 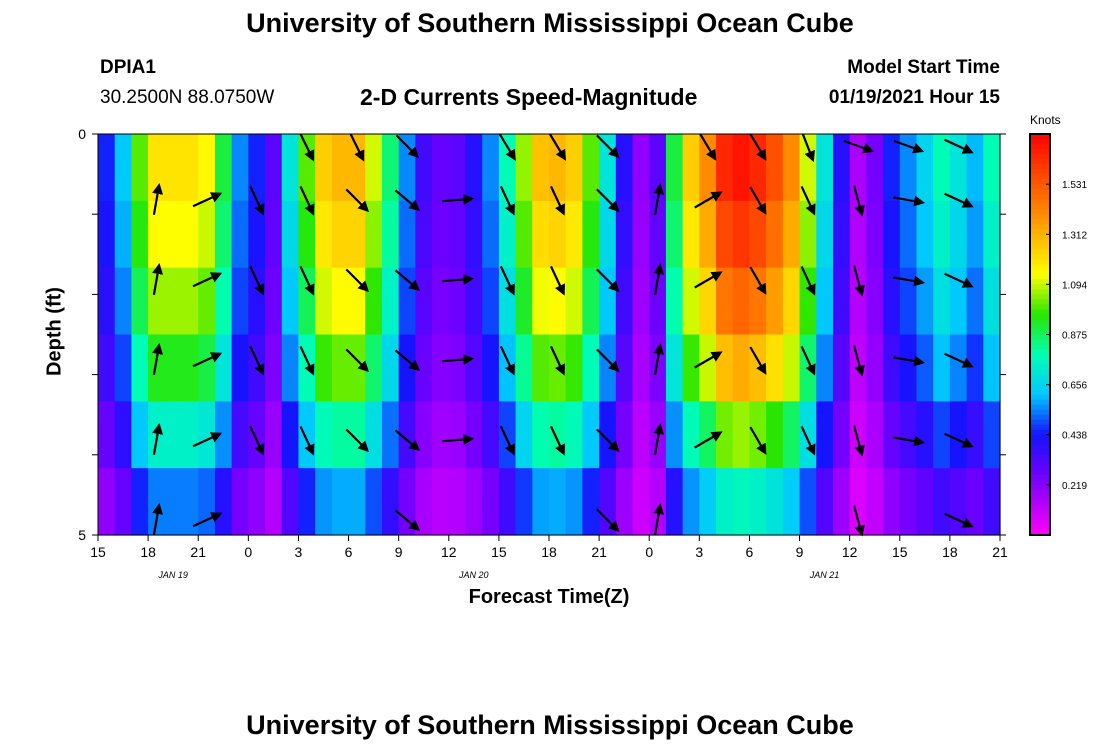 What do you see at coordinates (1074, 235) in the screenshot?
I see `colorbar-tick-label: 1.312` at bounding box center [1074, 235].